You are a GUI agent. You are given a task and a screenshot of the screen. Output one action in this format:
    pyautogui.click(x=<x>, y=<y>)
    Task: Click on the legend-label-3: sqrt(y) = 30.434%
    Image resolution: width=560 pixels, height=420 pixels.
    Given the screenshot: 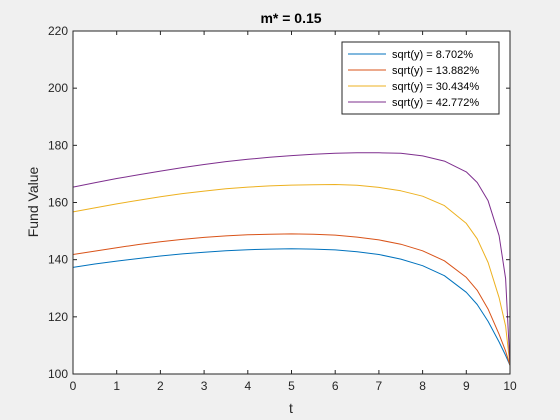 What is the action you would take?
    pyautogui.click(x=435, y=87)
    